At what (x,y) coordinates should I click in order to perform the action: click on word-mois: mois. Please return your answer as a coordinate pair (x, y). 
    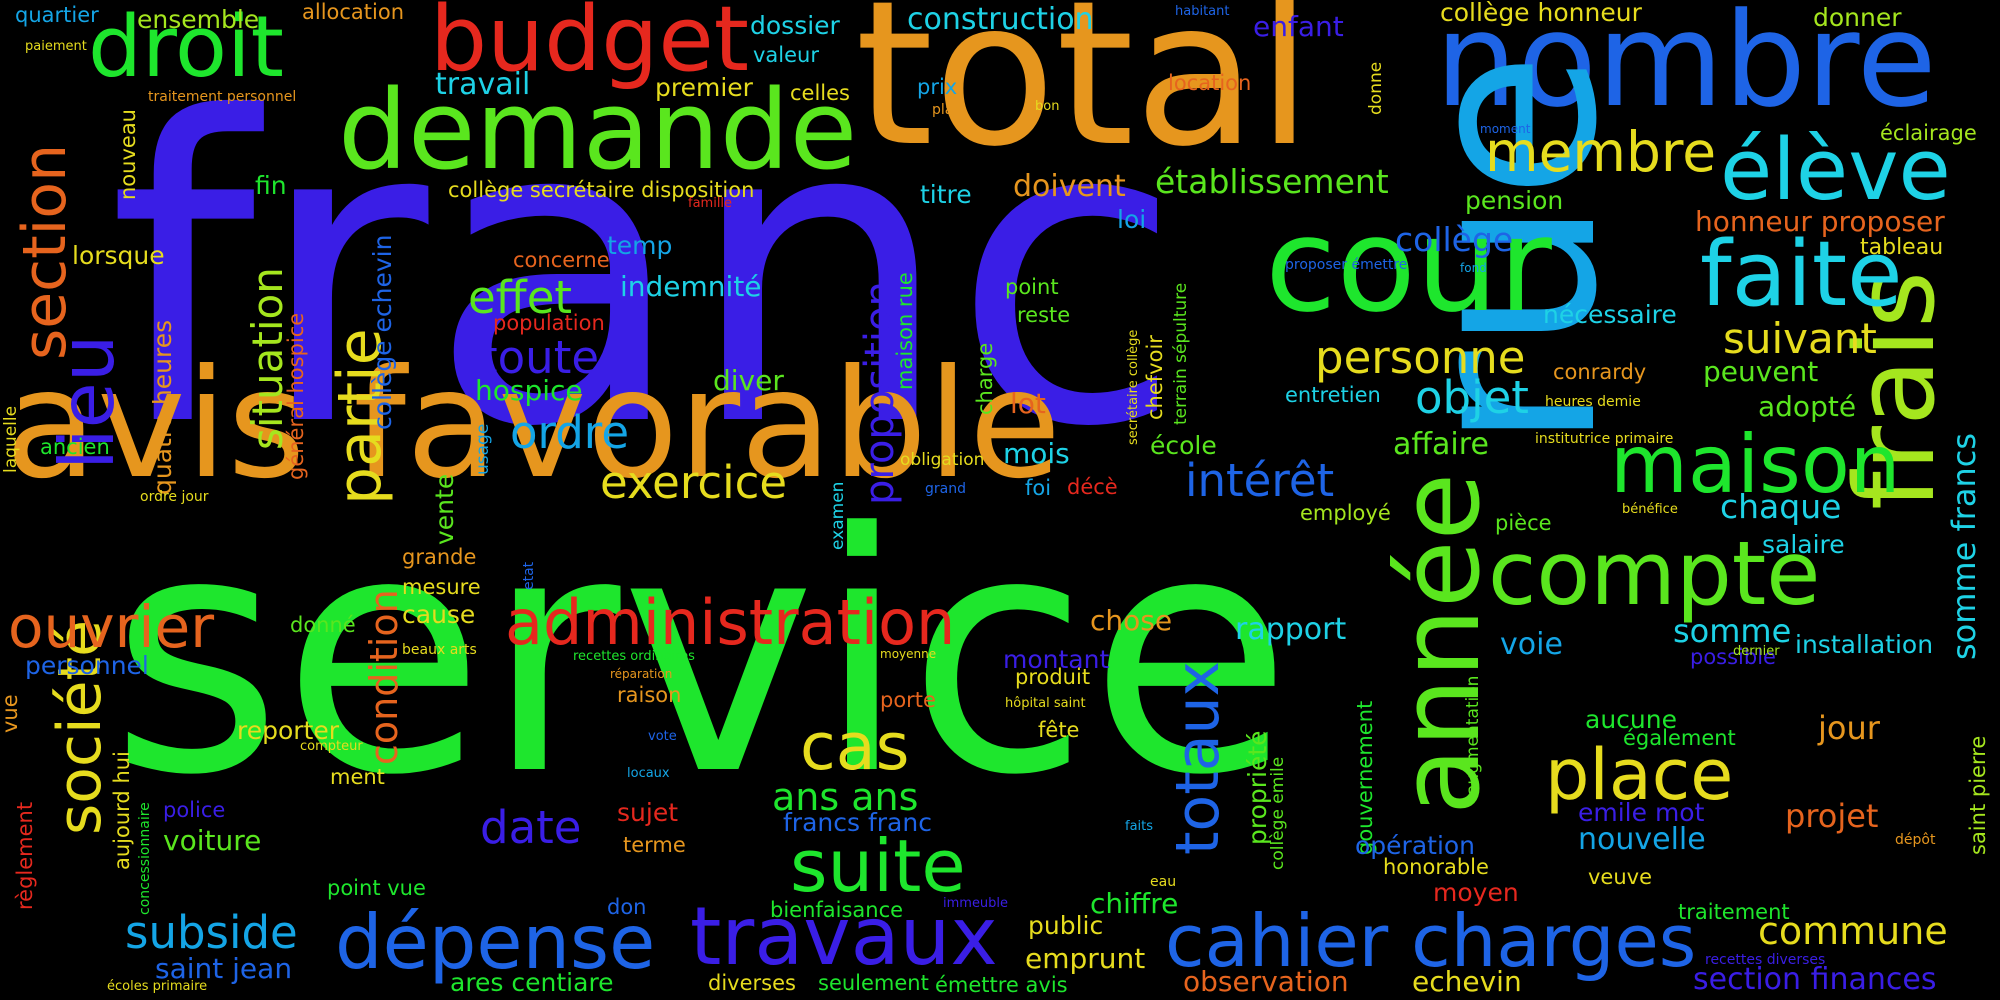
    Looking at the image, I should click on (1036, 453).